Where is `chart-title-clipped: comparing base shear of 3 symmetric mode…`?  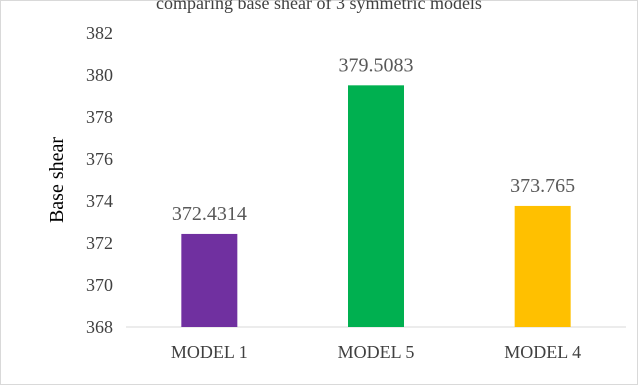 chart-title-clipped: comparing base shear of 3 symmetric mode… is located at coordinates (319, 6).